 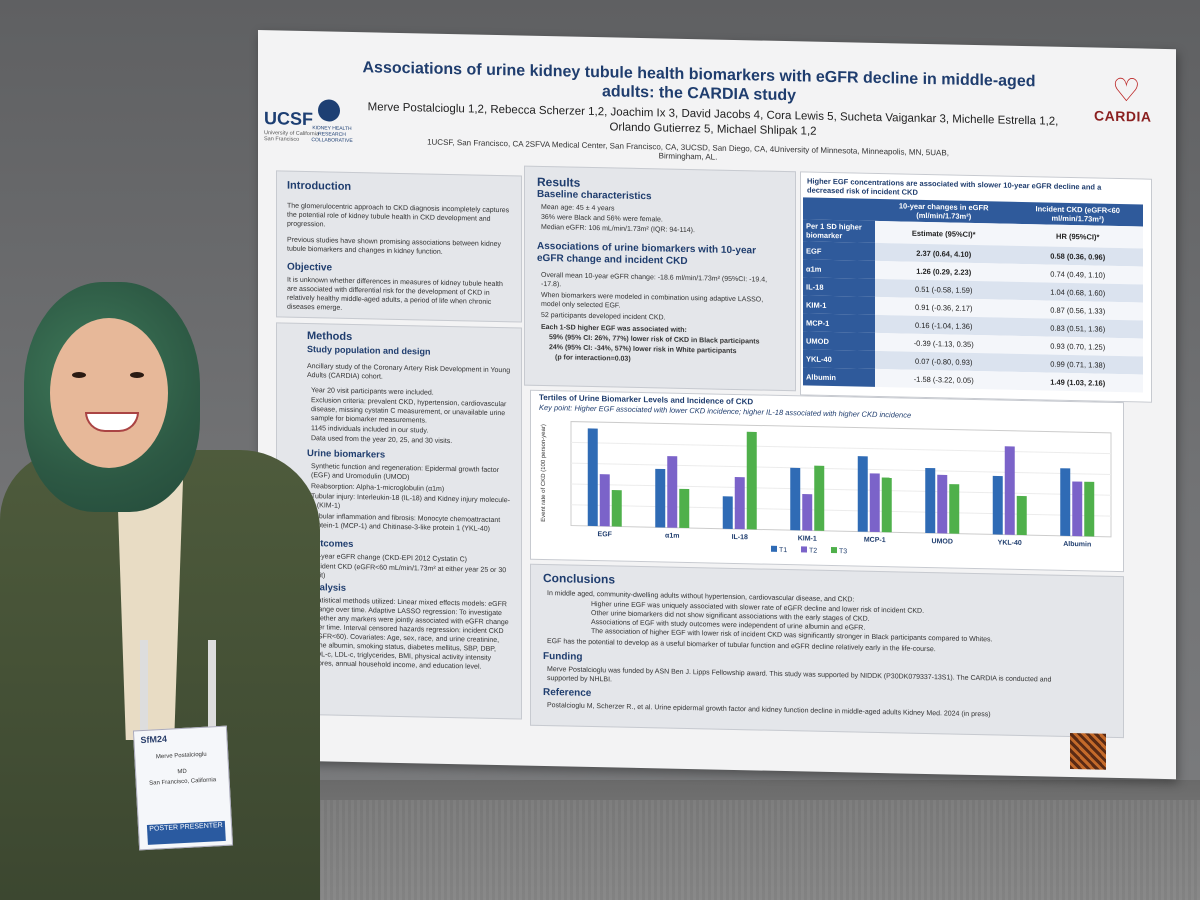 What do you see at coordinates (839, 377) in the screenshot?
I see `row-label: Albumin` at bounding box center [839, 377].